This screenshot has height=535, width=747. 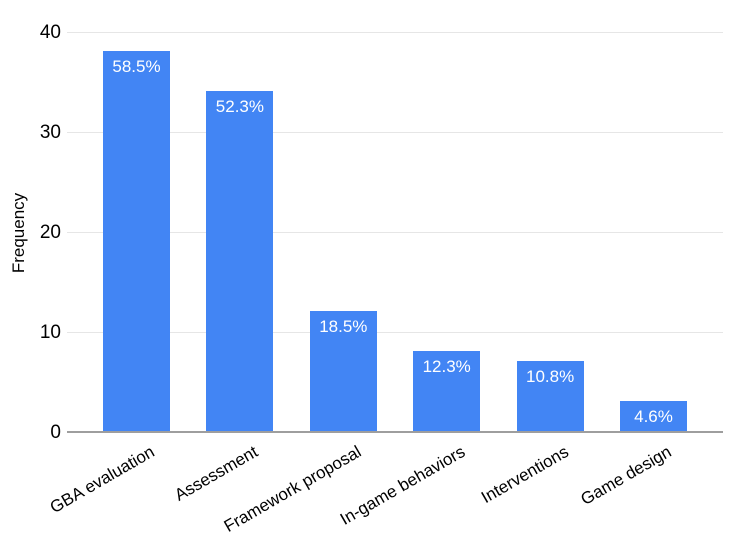 What do you see at coordinates (102, 480) in the screenshot?
I see `x-tick-label-gba-evaluation: GBA evaluation` at bounding box center [102, 480].